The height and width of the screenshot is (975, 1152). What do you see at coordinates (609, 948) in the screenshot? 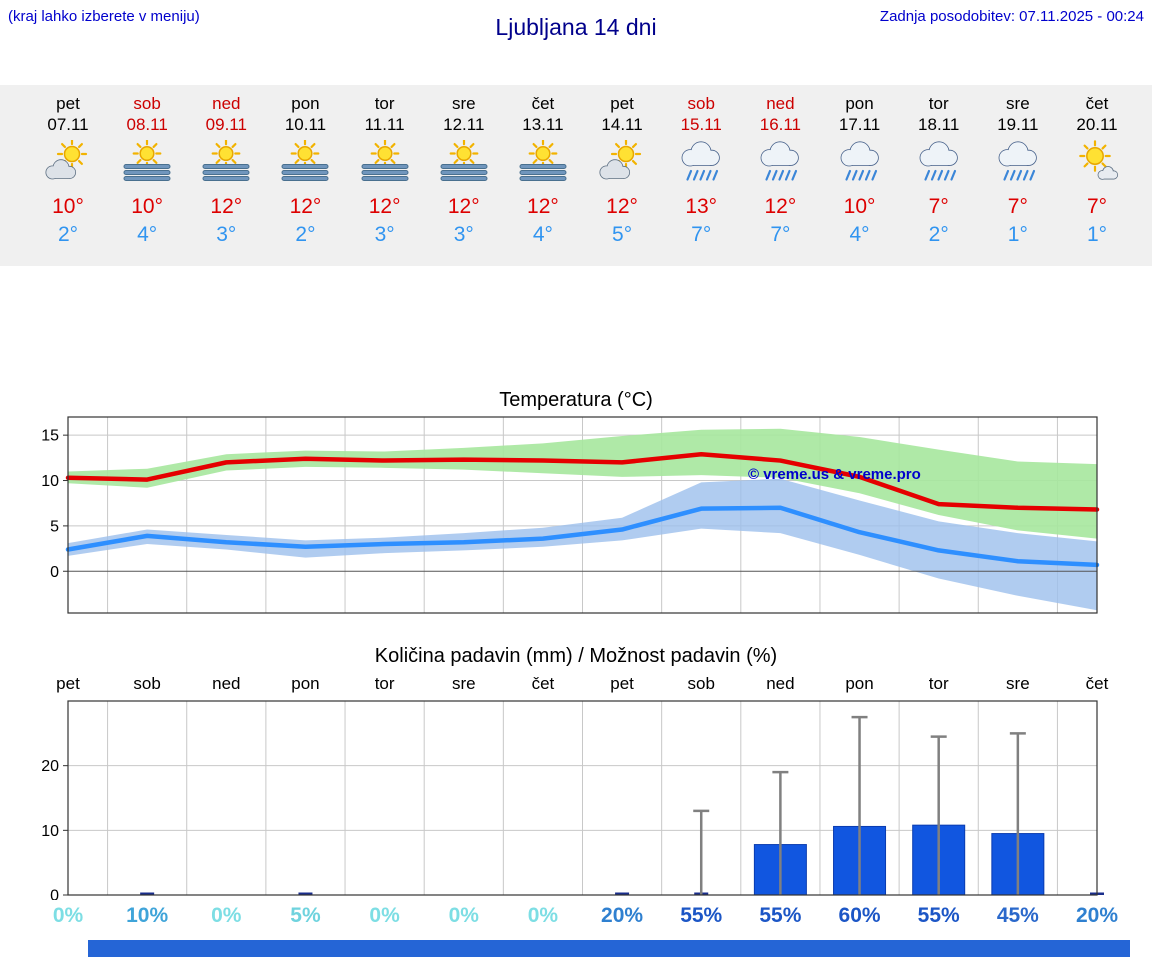
I see `footer-bar` at bounding box center [609, 948].